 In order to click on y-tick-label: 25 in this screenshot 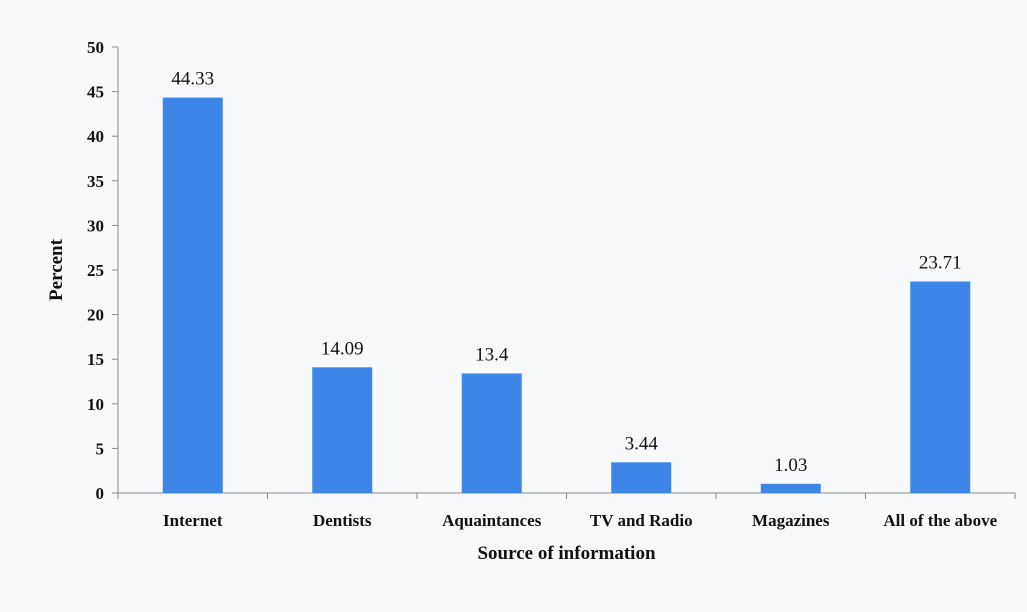, I will do `click(95, 270)`.